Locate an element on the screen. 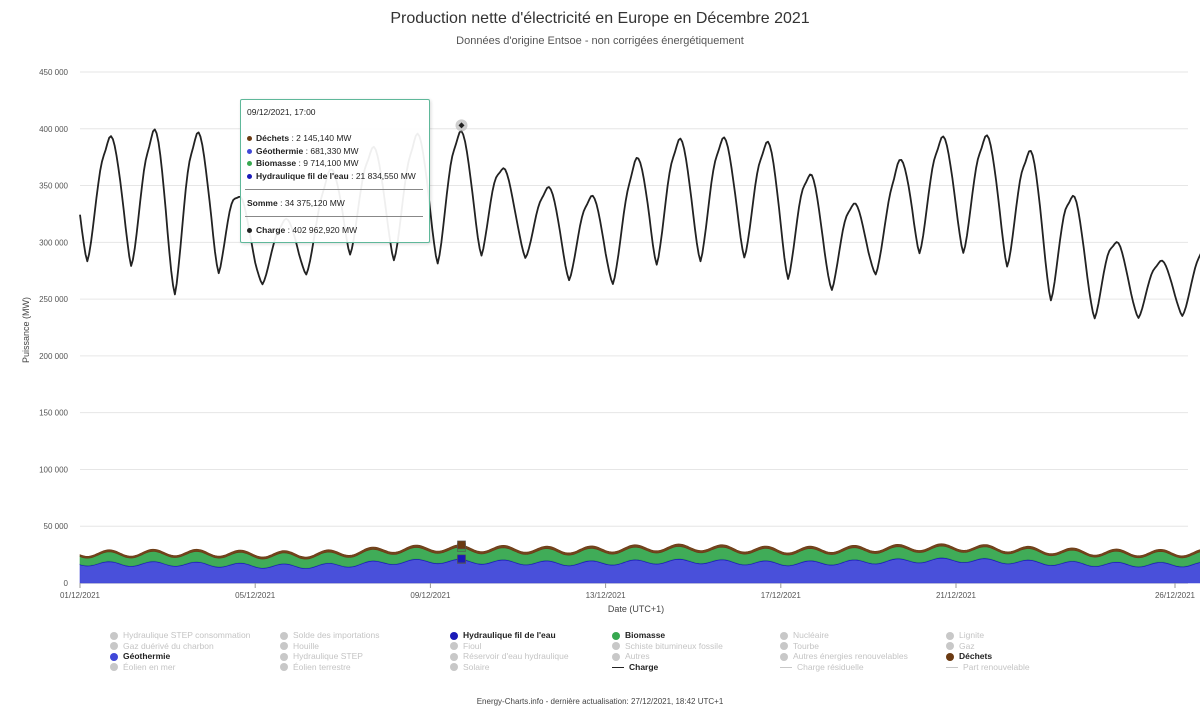  tooltip-row-name: Déchets is located at coordinates (273, 138).